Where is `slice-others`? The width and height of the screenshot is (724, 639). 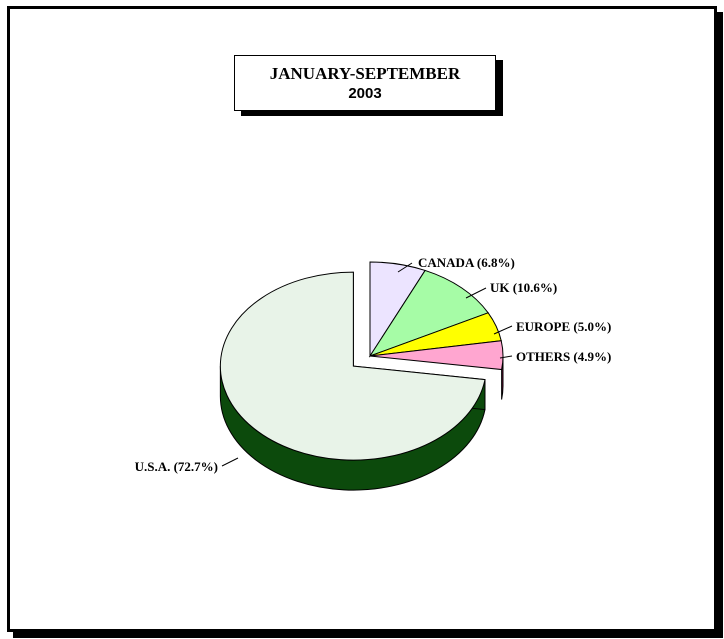 slice-others is located at coordinates (436, 355).